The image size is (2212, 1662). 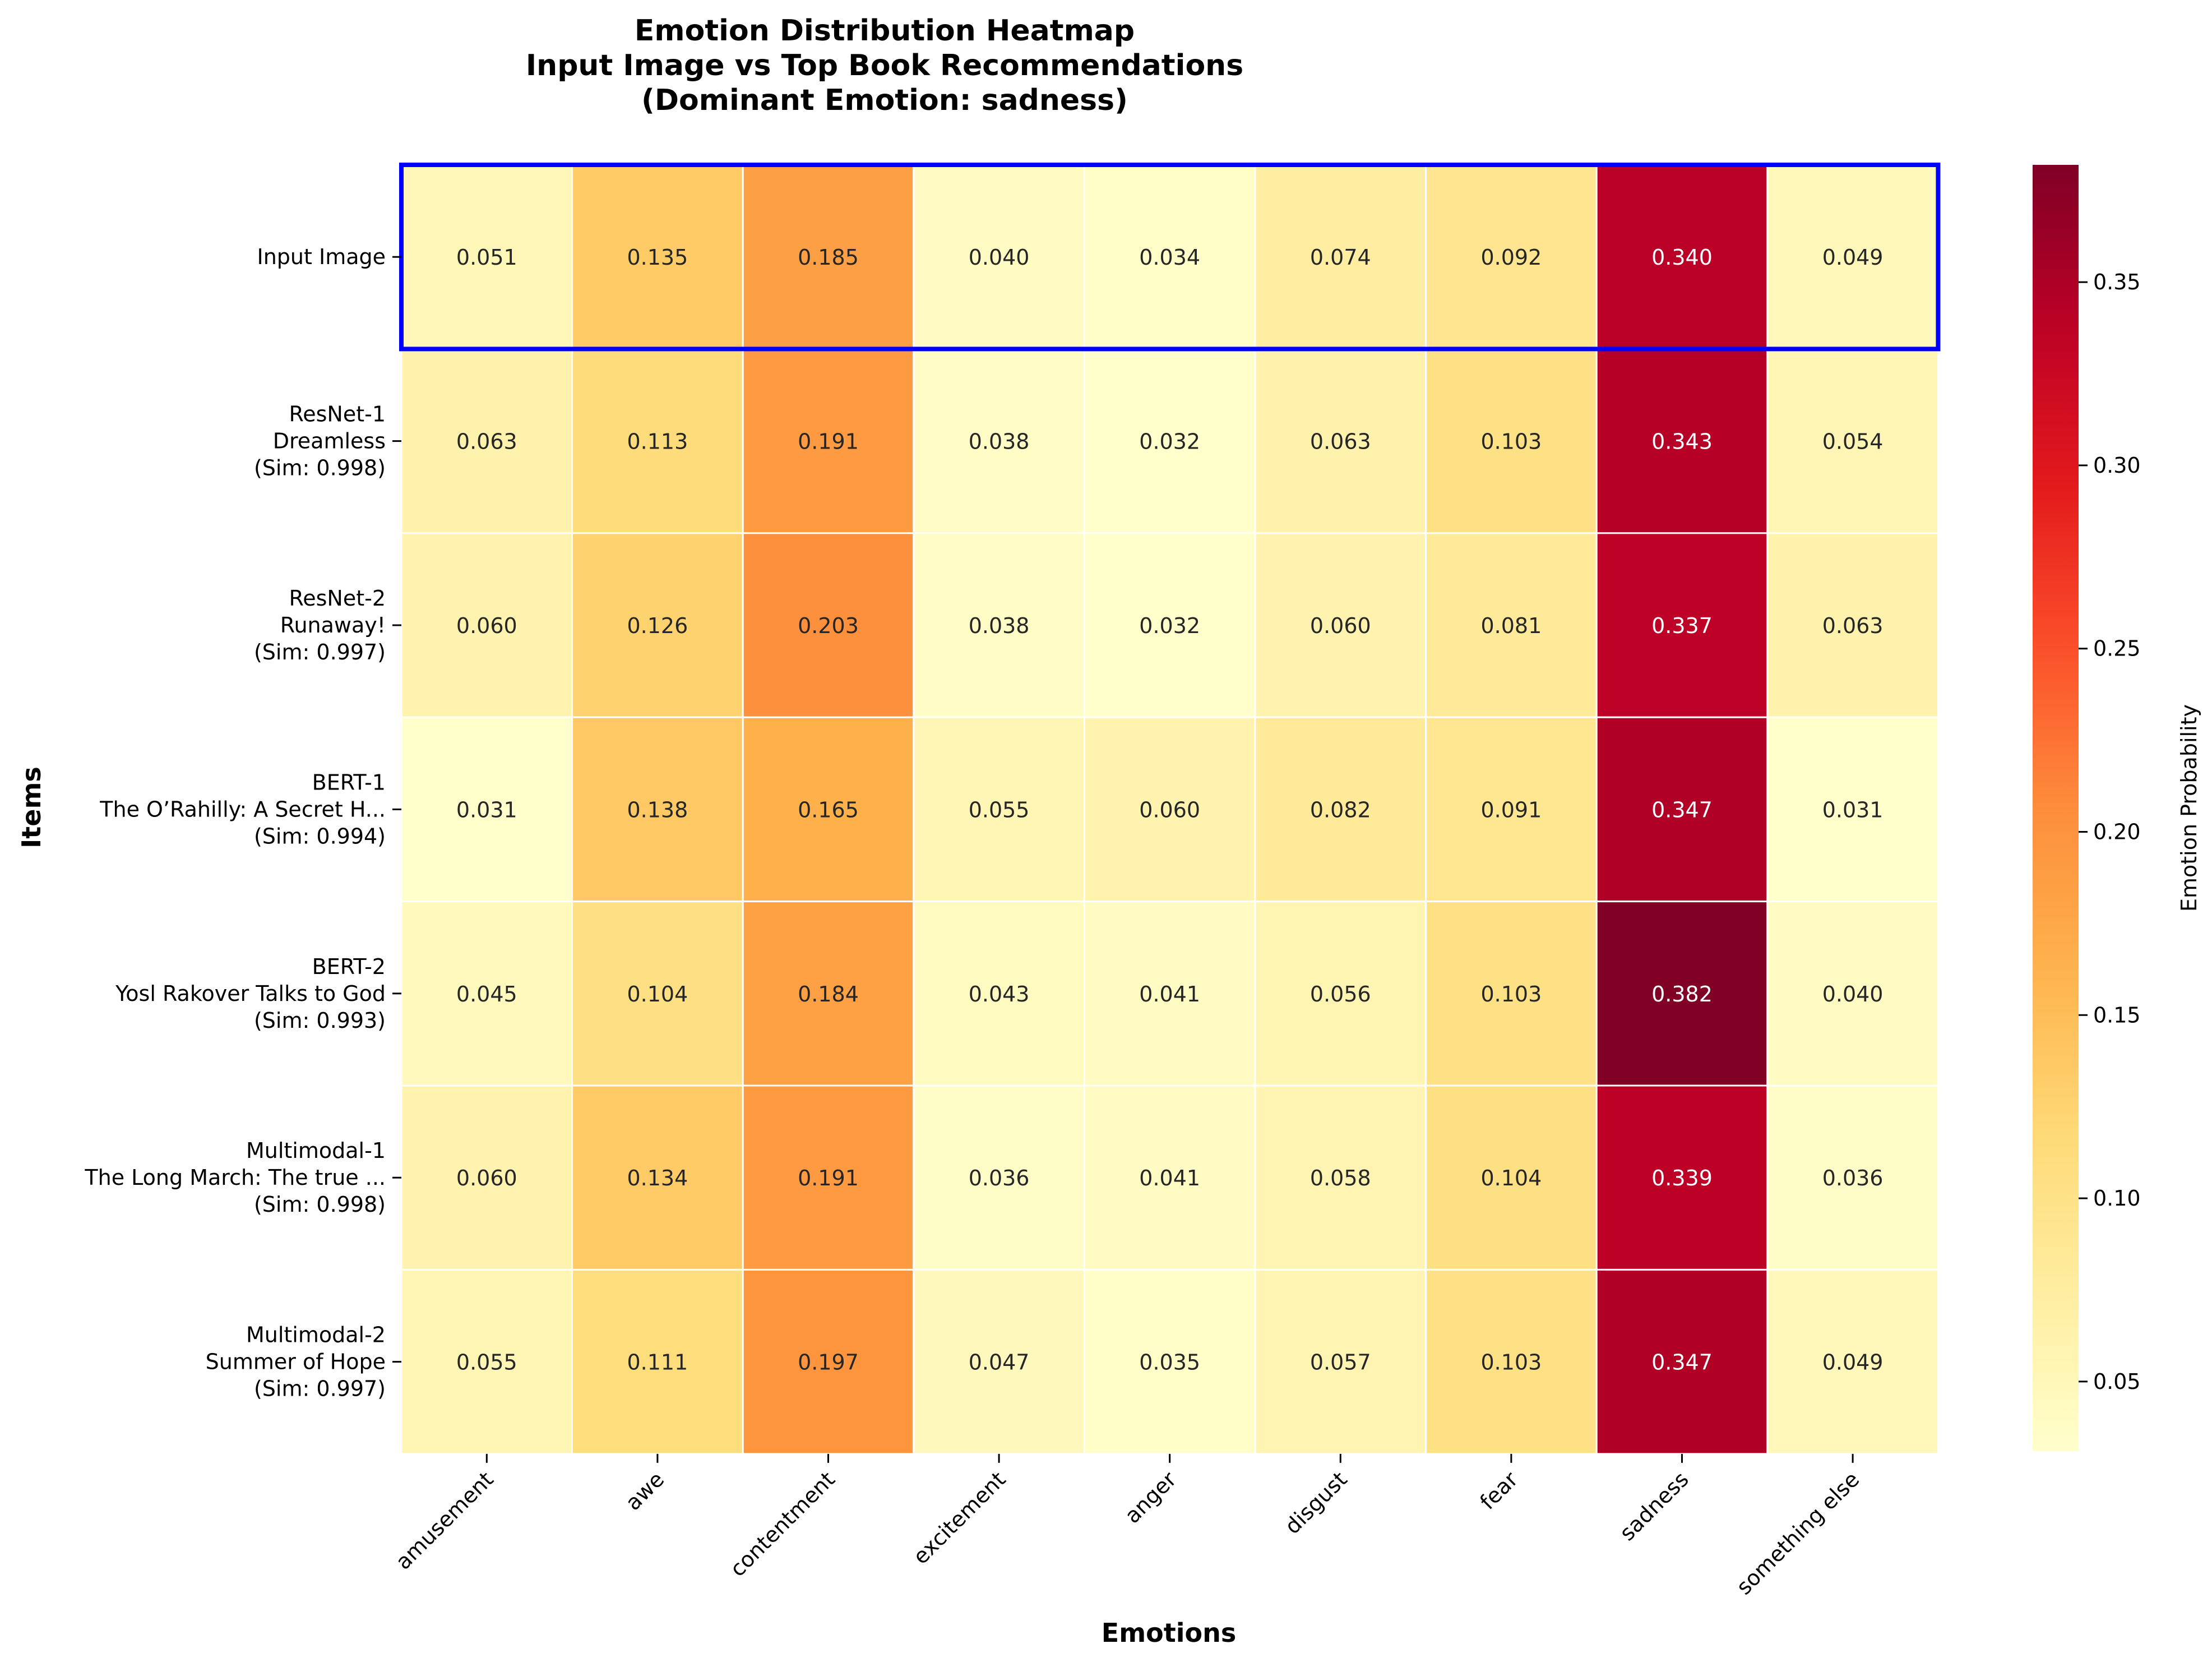 I want to click on colorbar-tick-label: 0.30, so click(x=2117, y=465).